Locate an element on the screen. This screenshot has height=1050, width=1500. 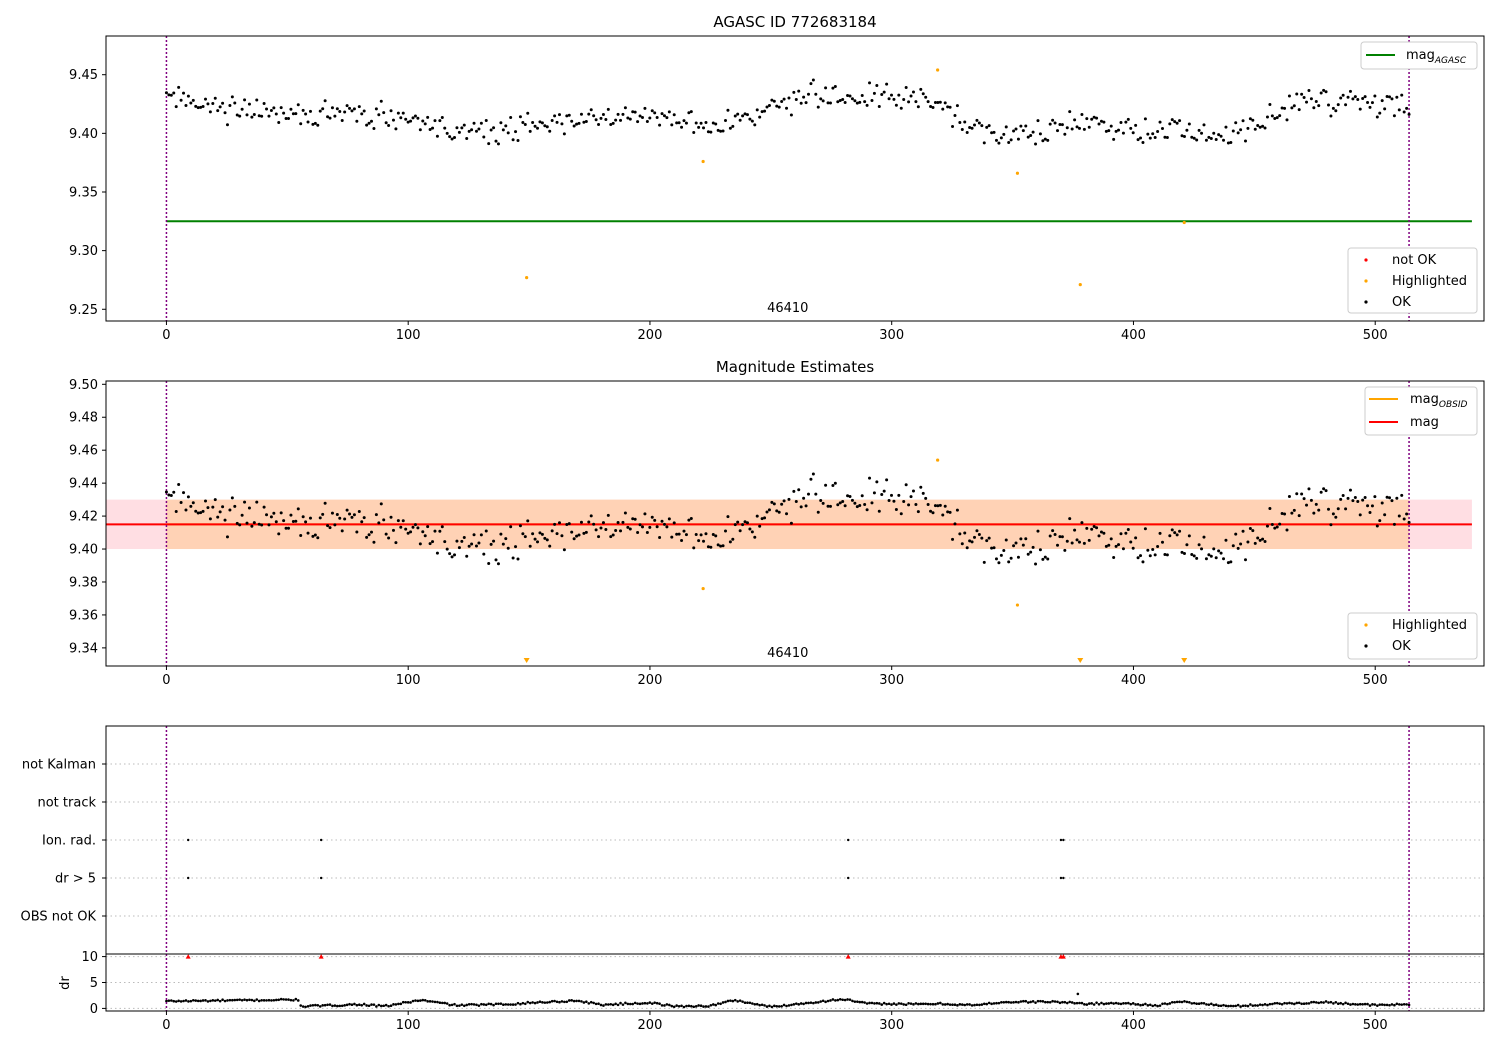
flag-point is located at coordinates (1061, 878).